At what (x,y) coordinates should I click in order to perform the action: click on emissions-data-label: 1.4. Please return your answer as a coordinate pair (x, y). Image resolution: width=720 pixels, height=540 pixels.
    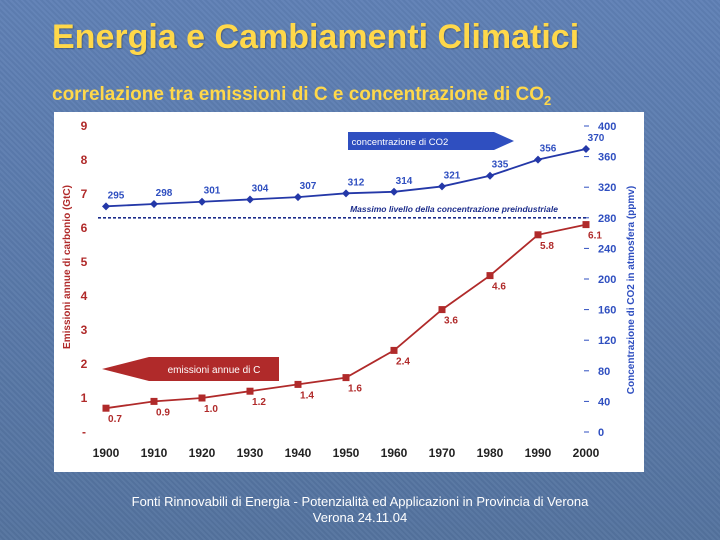
    Looking at the image, I should click on (307, 395).